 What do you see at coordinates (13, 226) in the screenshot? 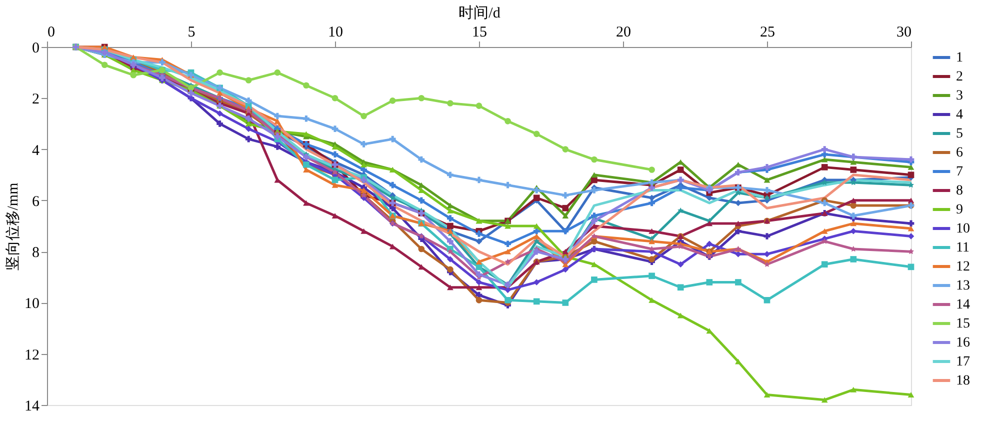
I see `y-axis-title: 竖向位移/mm` at bounding box center [13, 226].